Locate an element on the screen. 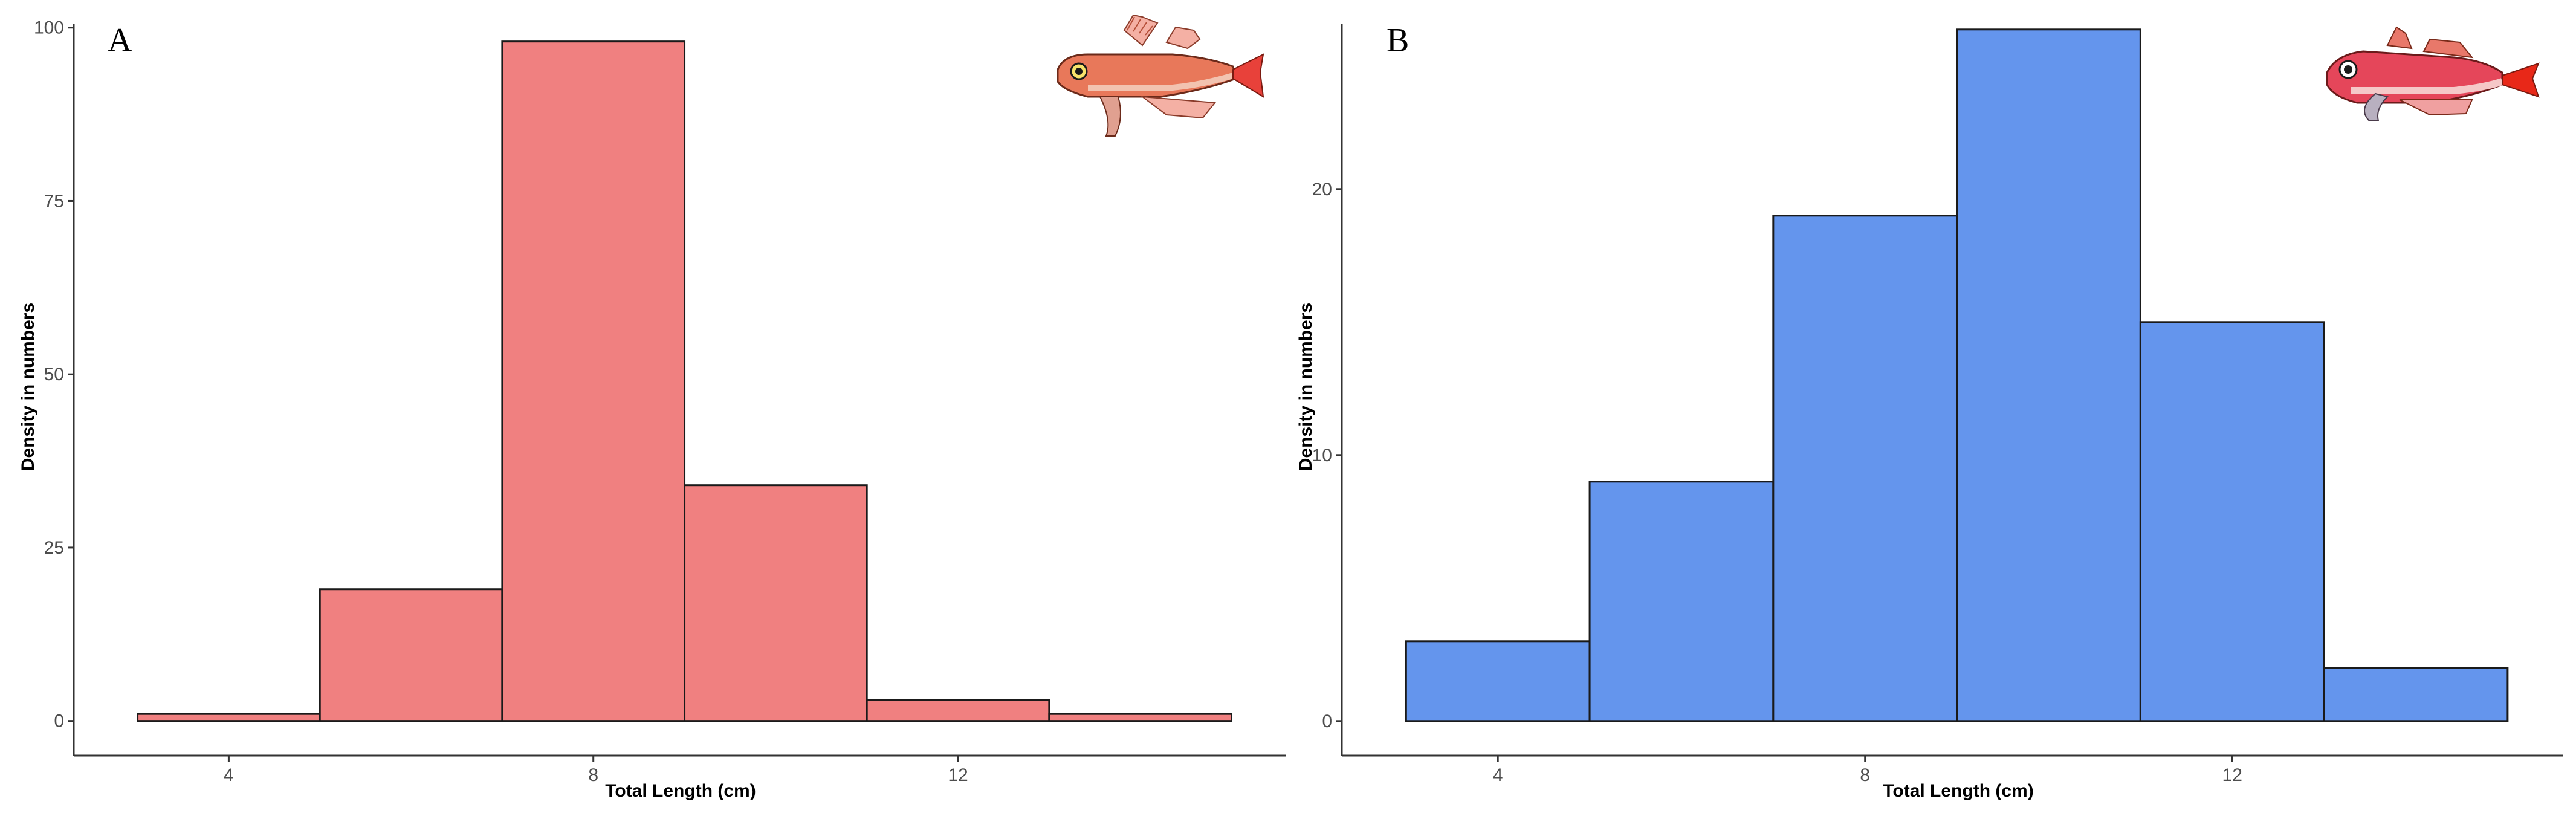  x-tick-label-a: 4 is located at coordinates (229, 775).